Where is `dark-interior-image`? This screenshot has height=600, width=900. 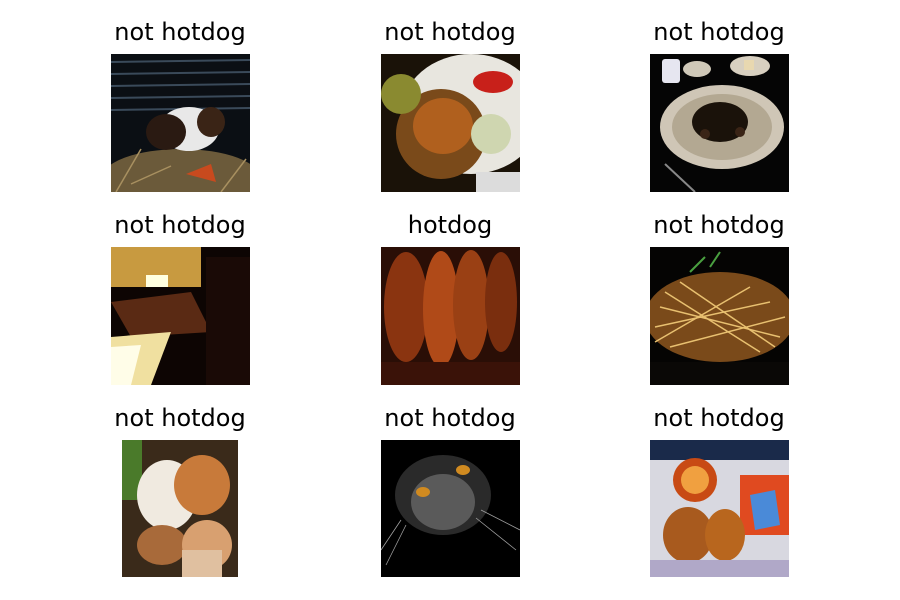
dark-interior-image is located at coordinates (180, 316).